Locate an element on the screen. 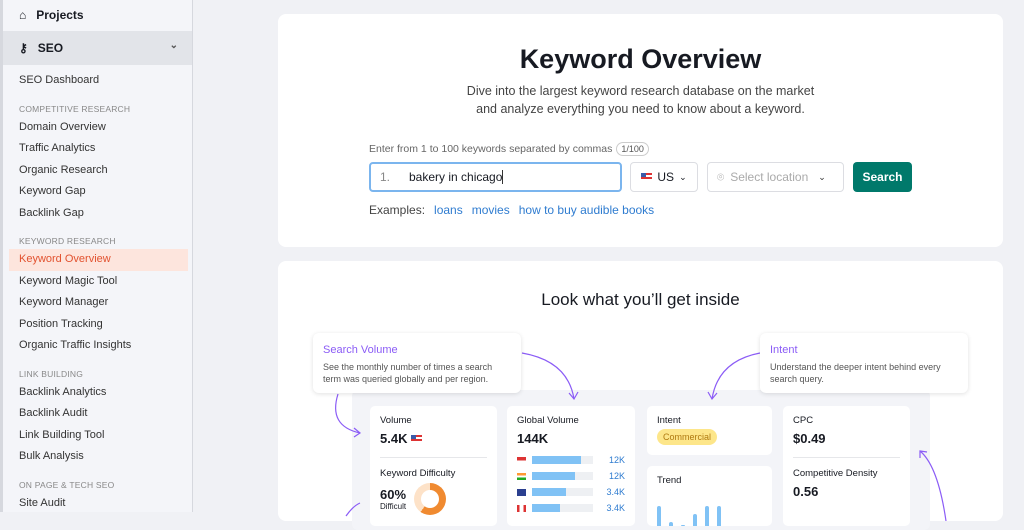 The width and height of the screenshot is (1024, 530). sidebar-item: Organic Research is located at coordinates (63, 169).